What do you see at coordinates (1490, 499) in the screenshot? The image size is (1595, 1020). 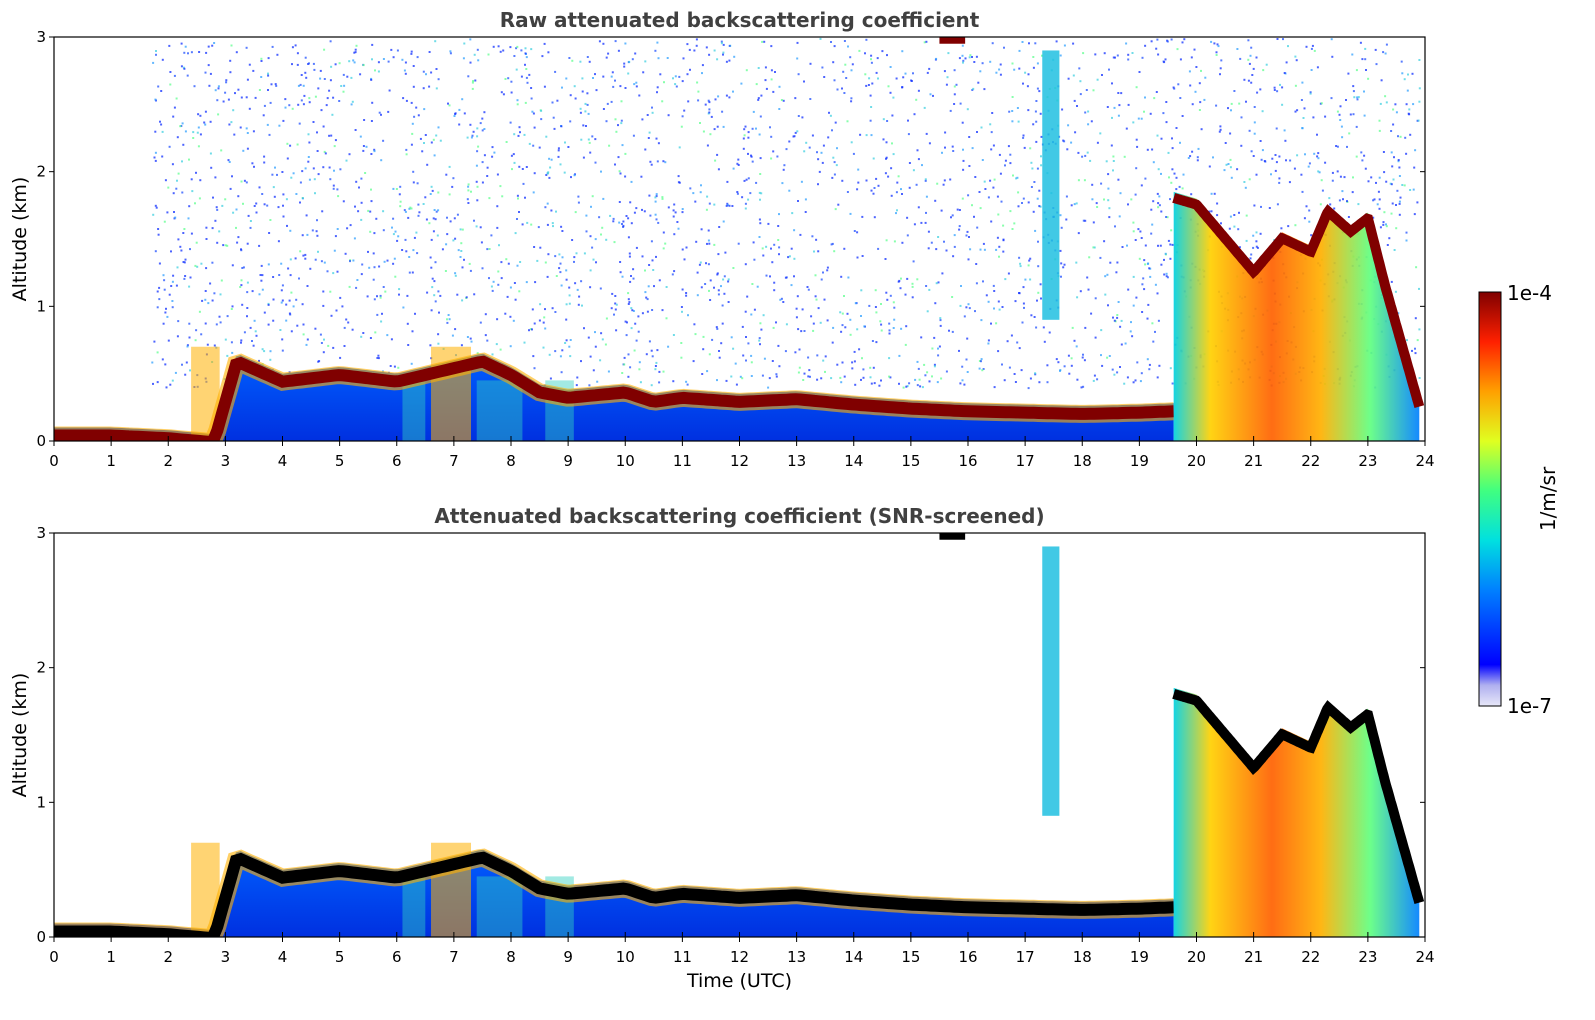 I see `colorbar-gradient` at bounding box center [1490, 499].